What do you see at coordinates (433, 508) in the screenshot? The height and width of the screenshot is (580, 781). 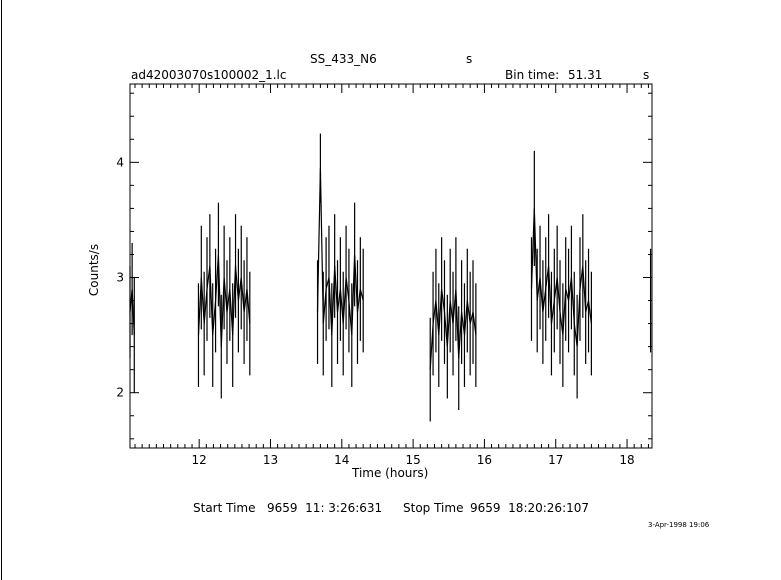 I see `stop-time-label: Stop Time` at bounding box center [433, 508].